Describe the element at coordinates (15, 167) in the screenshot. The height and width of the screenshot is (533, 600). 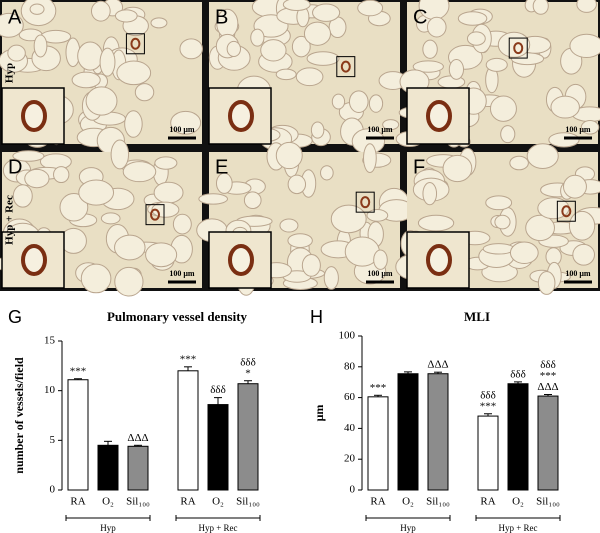
I see `panel-letter: D` at that location.